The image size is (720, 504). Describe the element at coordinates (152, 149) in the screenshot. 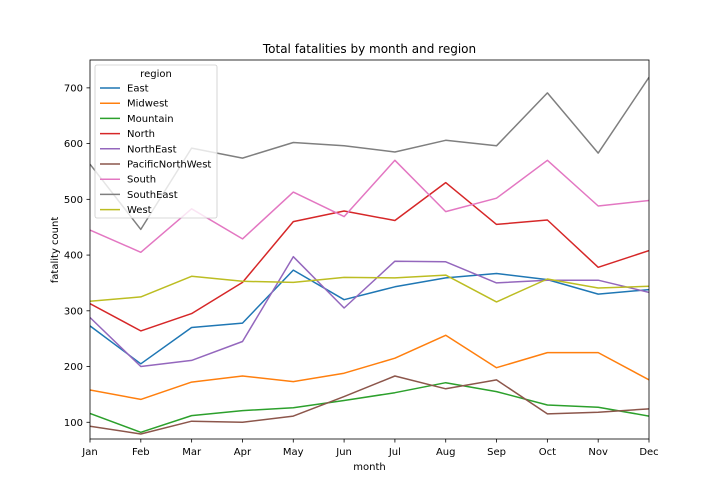

I see `legend-label-northeast: NorthEast` at that location.